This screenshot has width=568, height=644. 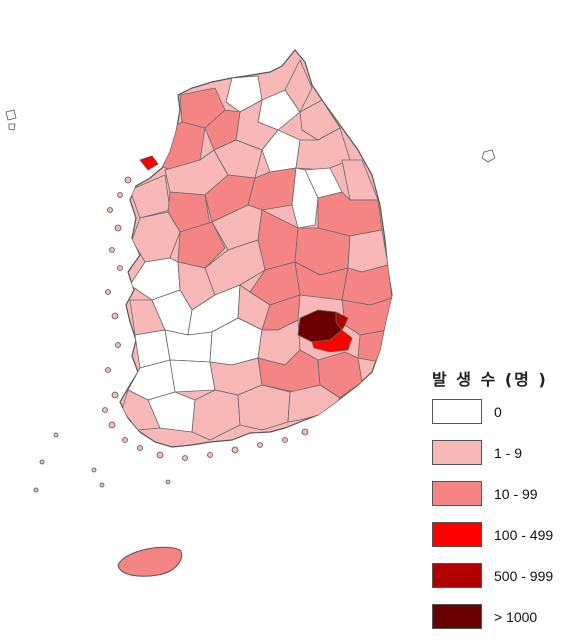 What do you see at coordinates (490, 379) in the screenshot?
I see `legend-title: 발 생 수 (명 )` at bounding box center [490, 379].